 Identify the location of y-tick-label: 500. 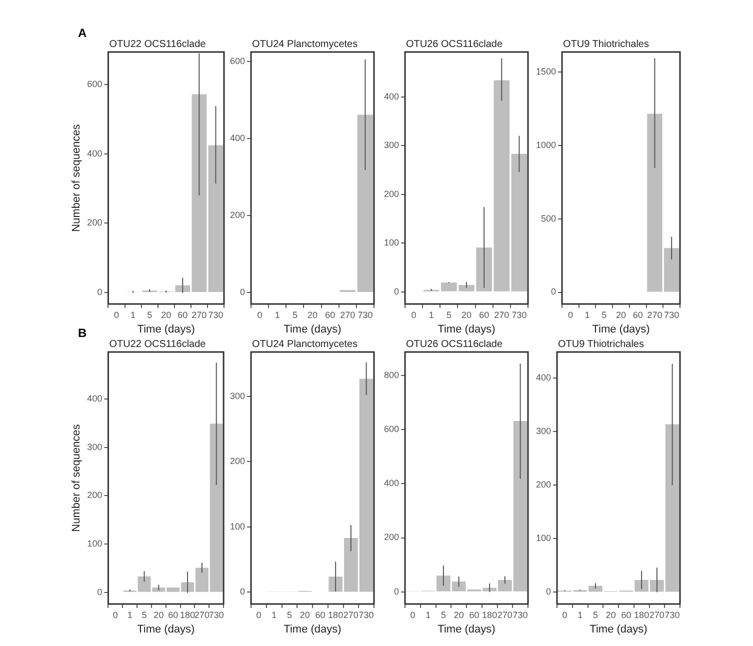
(548, 218).